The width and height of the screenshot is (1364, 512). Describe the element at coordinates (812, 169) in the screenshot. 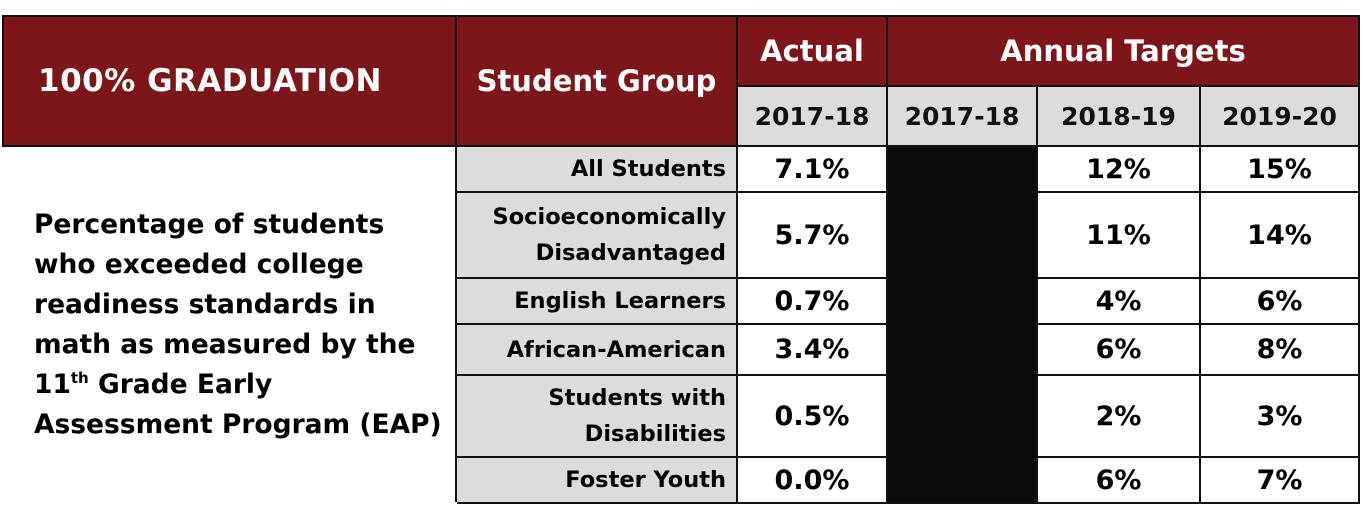

I see `actual-value: 7.1%` at that location.